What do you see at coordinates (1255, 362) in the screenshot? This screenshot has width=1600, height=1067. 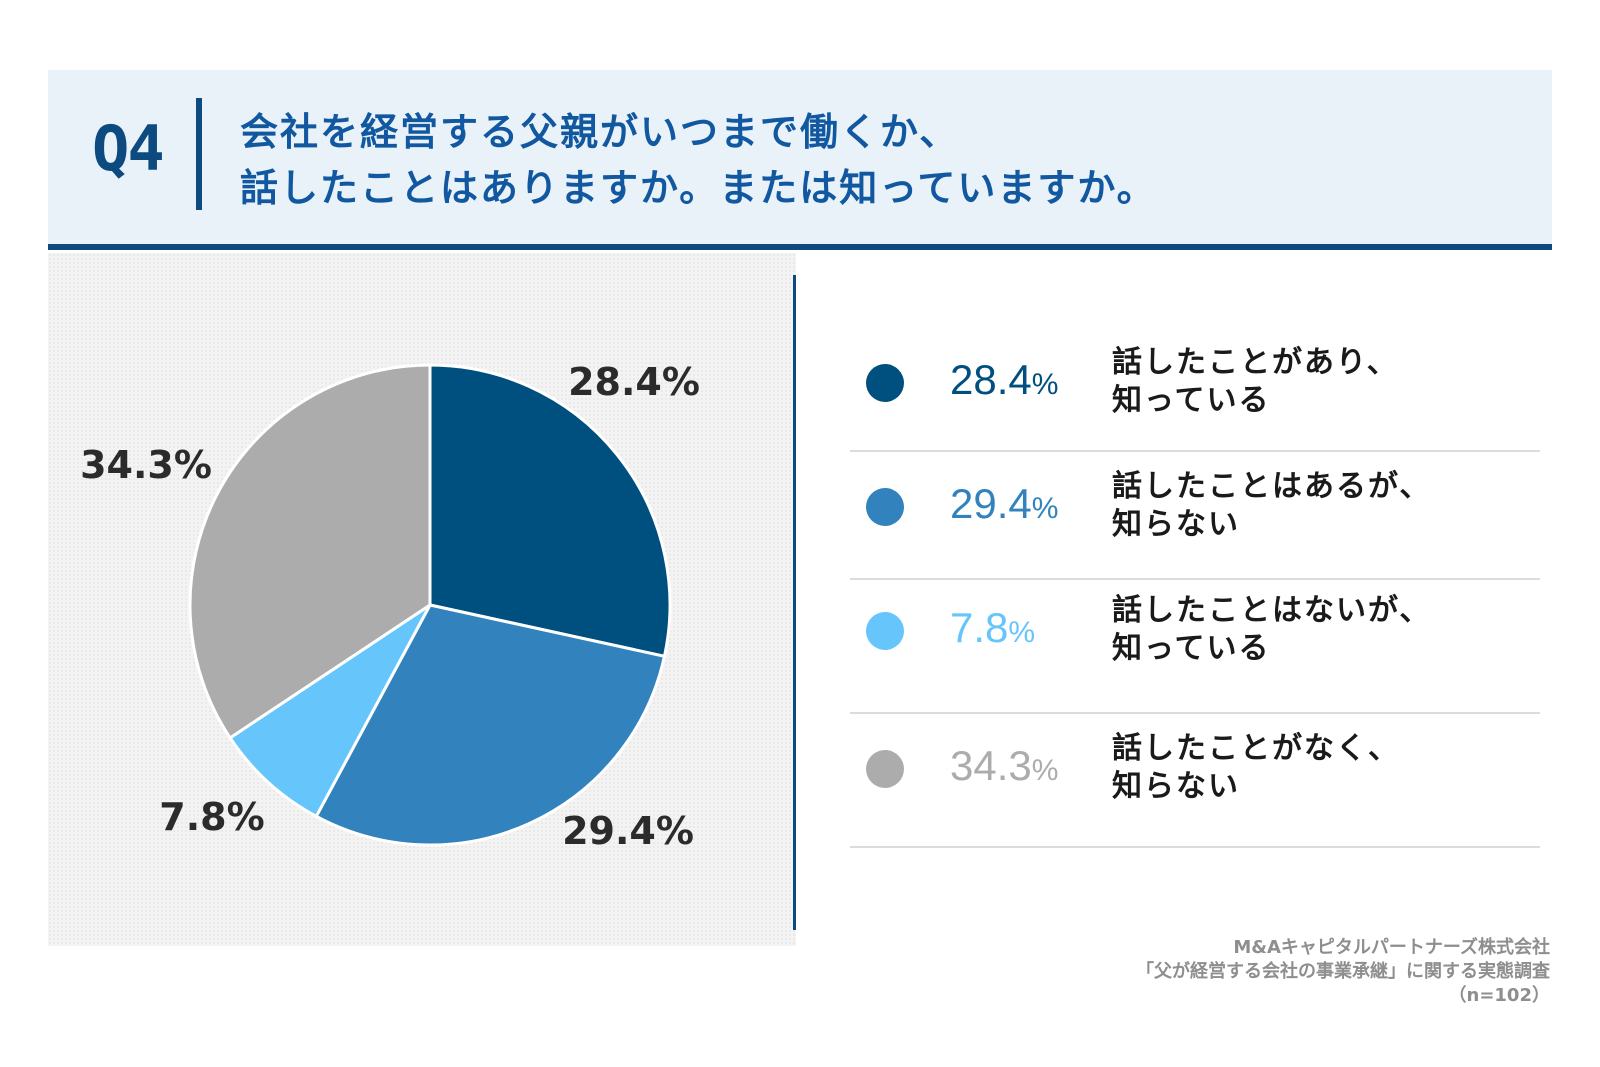 I see `legend-text-line1: 話したことがあり、` at bounding box center [1255, 362].